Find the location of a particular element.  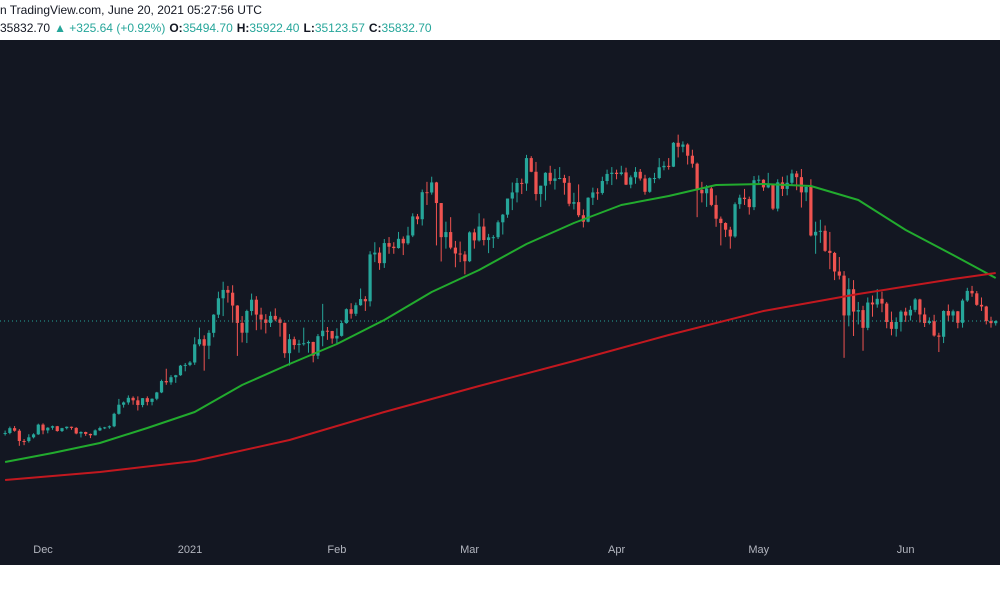

close-prefix: C: is located at coordinates (375, 28).